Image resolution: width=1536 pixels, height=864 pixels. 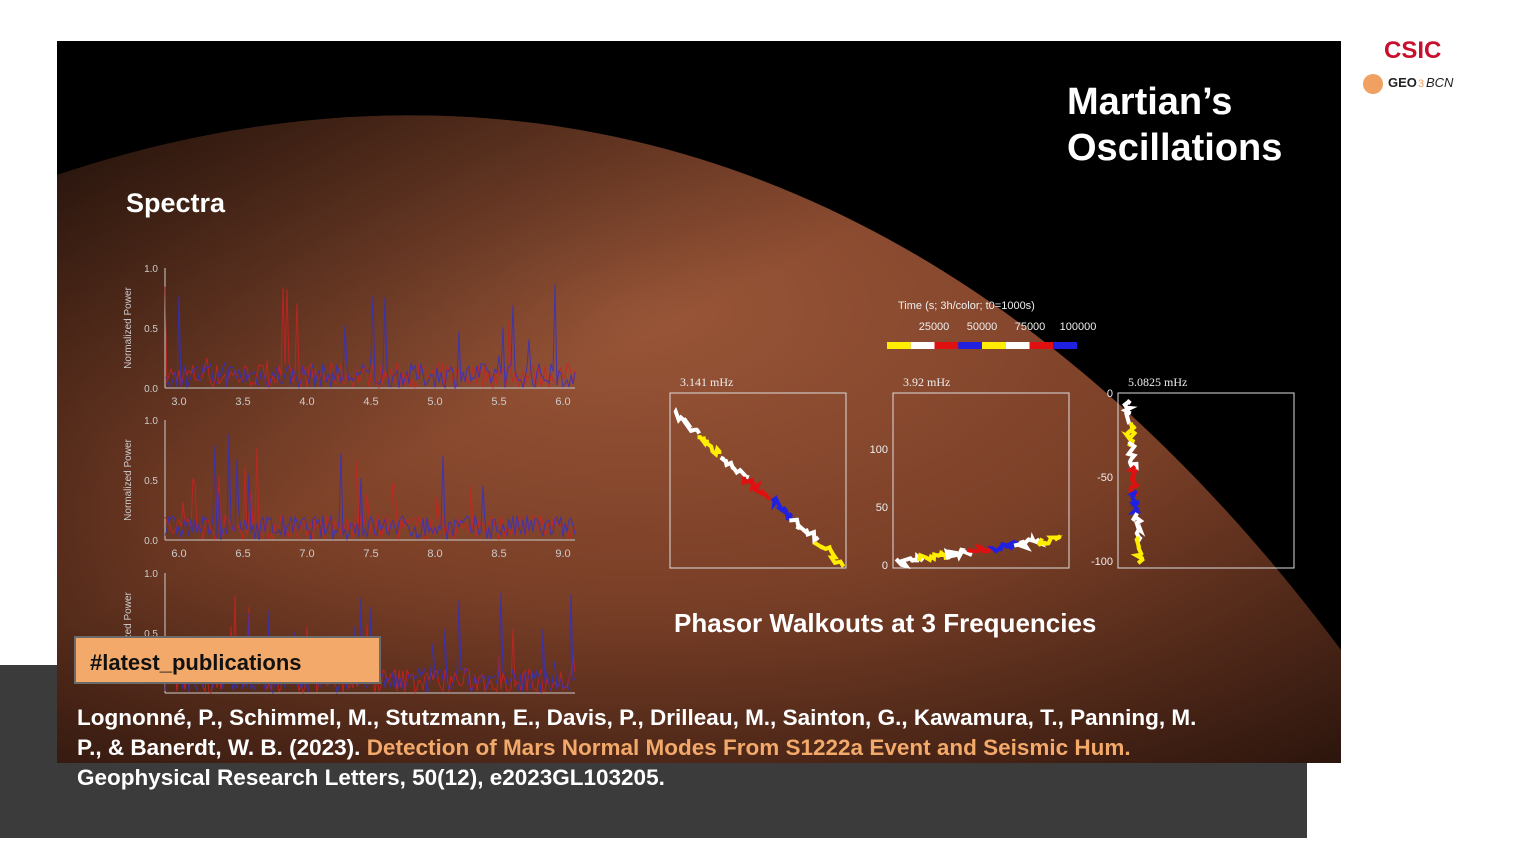 What do you see at coordinates (706, 382) in the screenshot?
I see `phasor-label: 3.141 mHz` at bounding box center [706, 382].